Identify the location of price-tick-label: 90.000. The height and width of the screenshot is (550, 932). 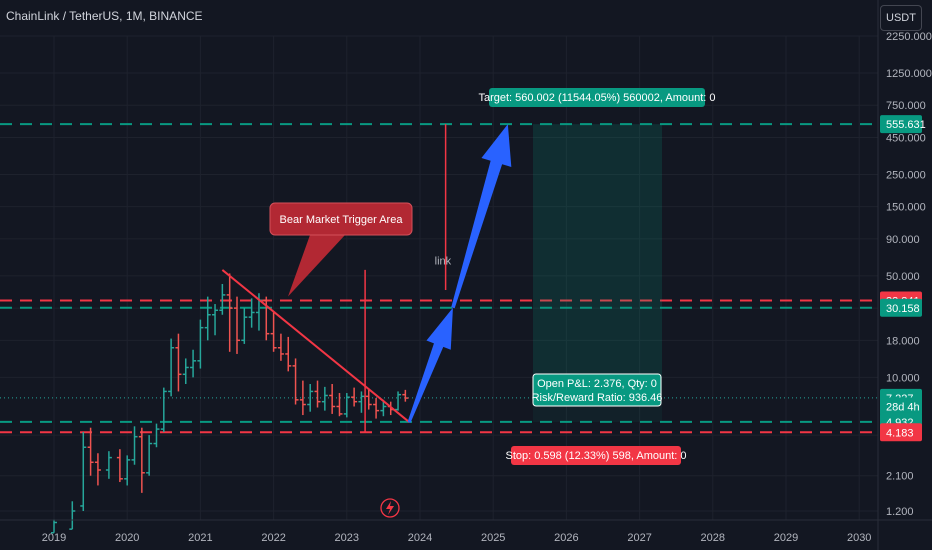
(903, 240).